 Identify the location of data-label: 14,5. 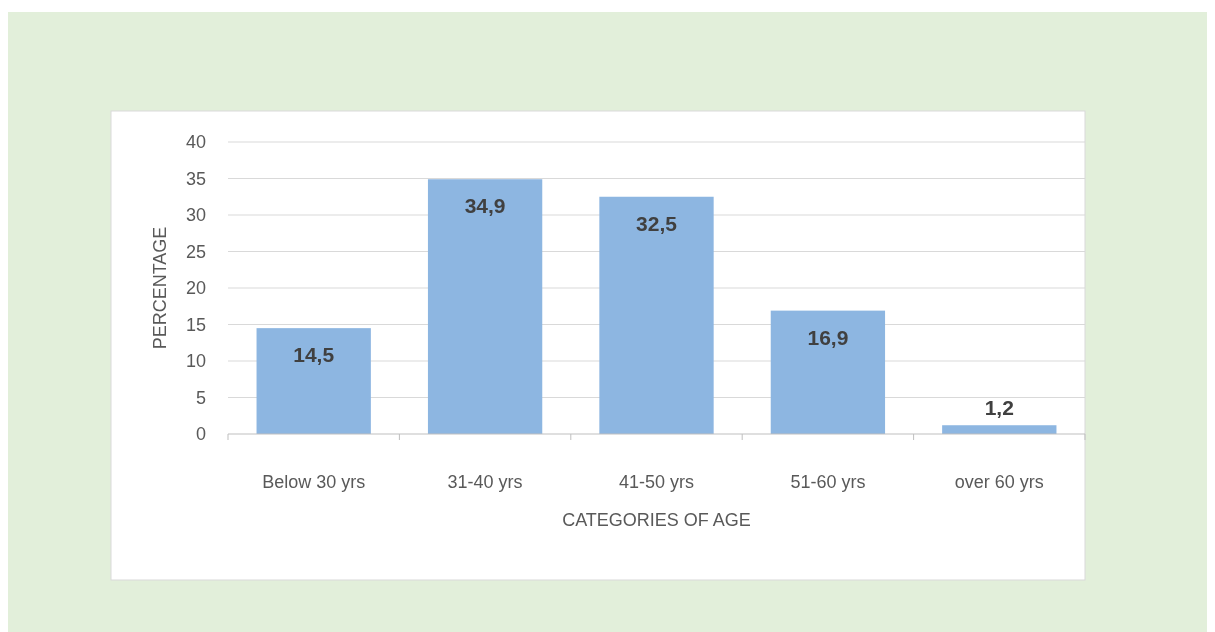
(314, 355).